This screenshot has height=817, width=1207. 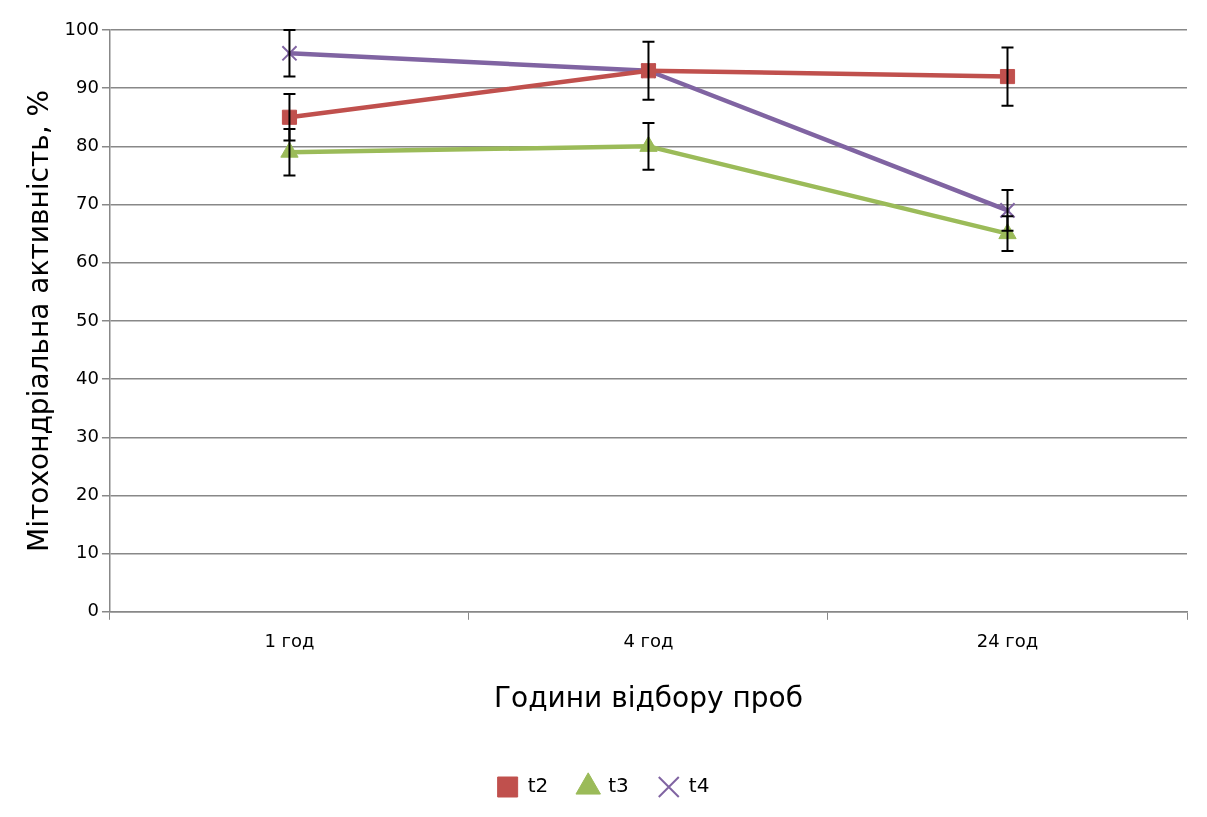 What do you see at coordinates (699, 785) in the screenshot?
I see `legend-label: t4` at bounding box center [699, 785].